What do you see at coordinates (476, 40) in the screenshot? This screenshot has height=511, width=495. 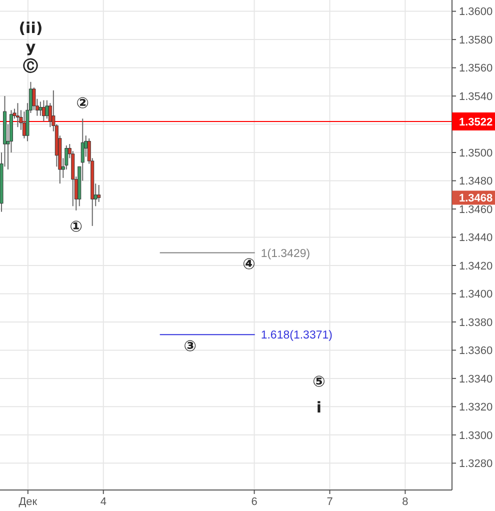 I see `y-tick-label: 1.3580` at bounding box center [476, 40].